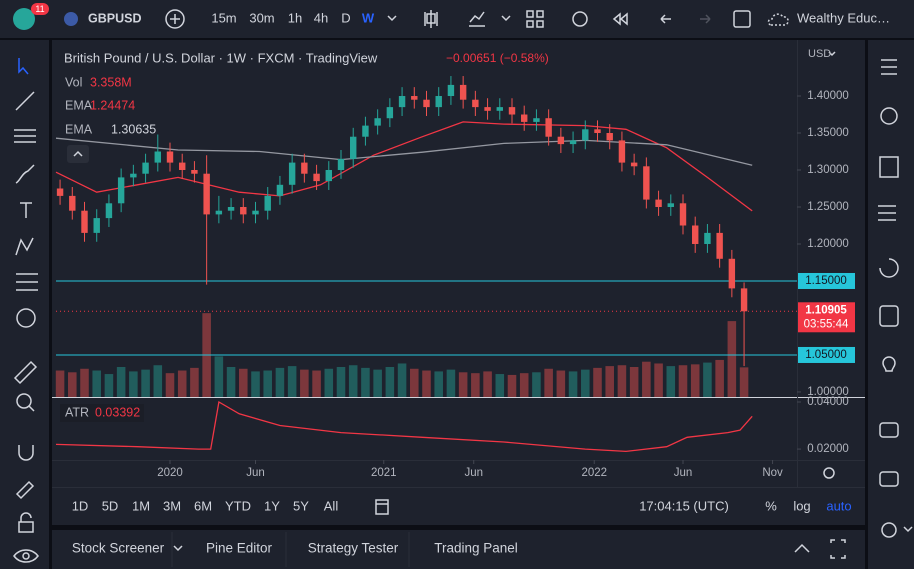  What do you see at coordinates (771, 505) in the screenshot?
I see `scale-option: %` at bounding box center [771, 505].